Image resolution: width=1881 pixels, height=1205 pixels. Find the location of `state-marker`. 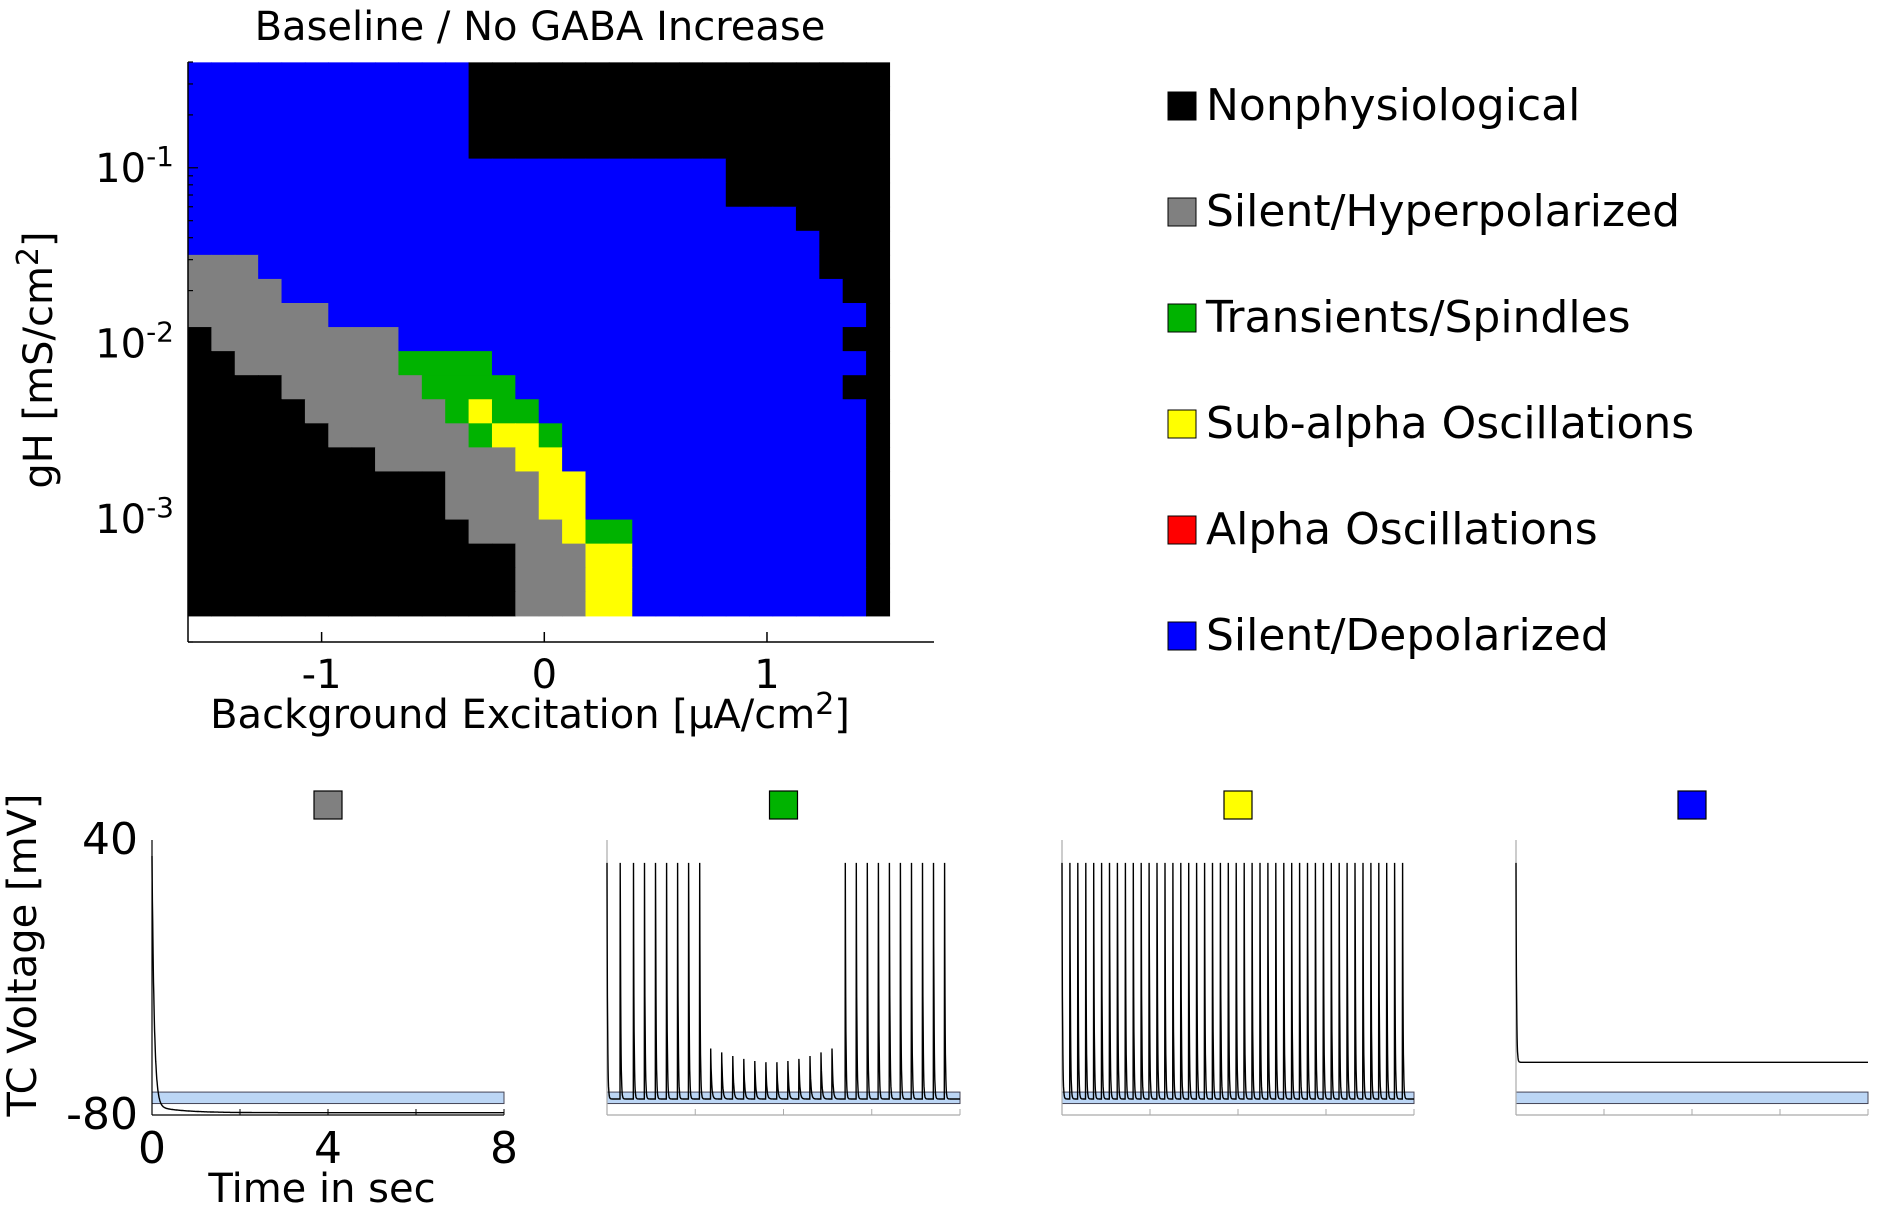

state-marker is located at coordinates (783, 805).